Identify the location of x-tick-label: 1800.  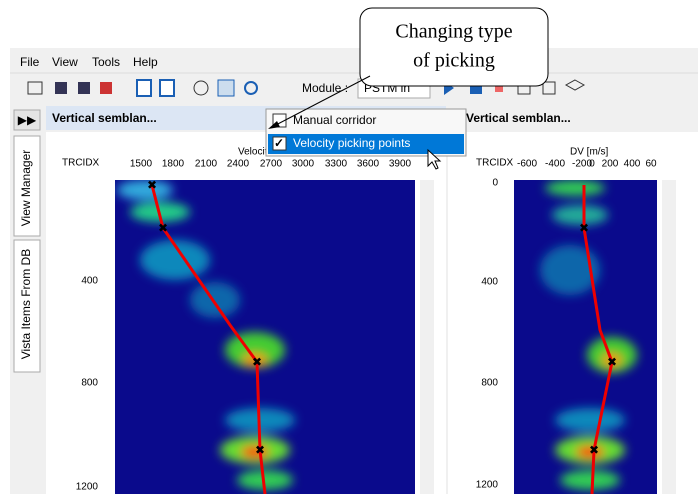
(173, 164).